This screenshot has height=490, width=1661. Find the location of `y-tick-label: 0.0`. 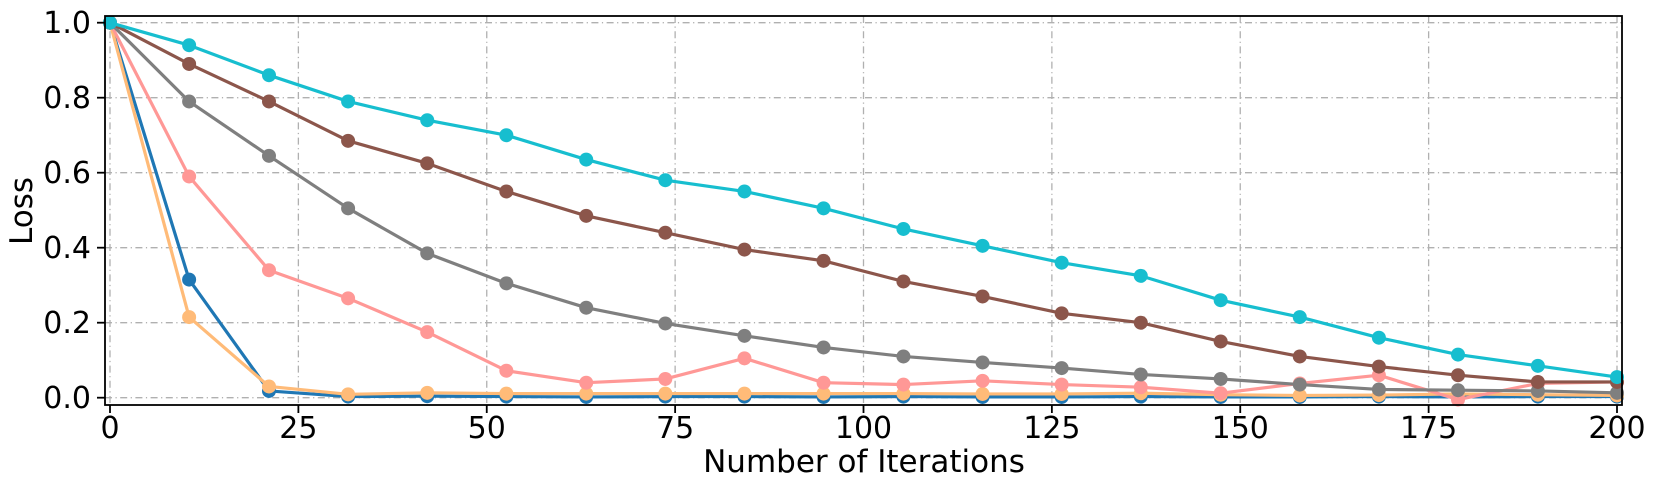

y-tick-label: 0.0 is located at coordinates (67, 398).